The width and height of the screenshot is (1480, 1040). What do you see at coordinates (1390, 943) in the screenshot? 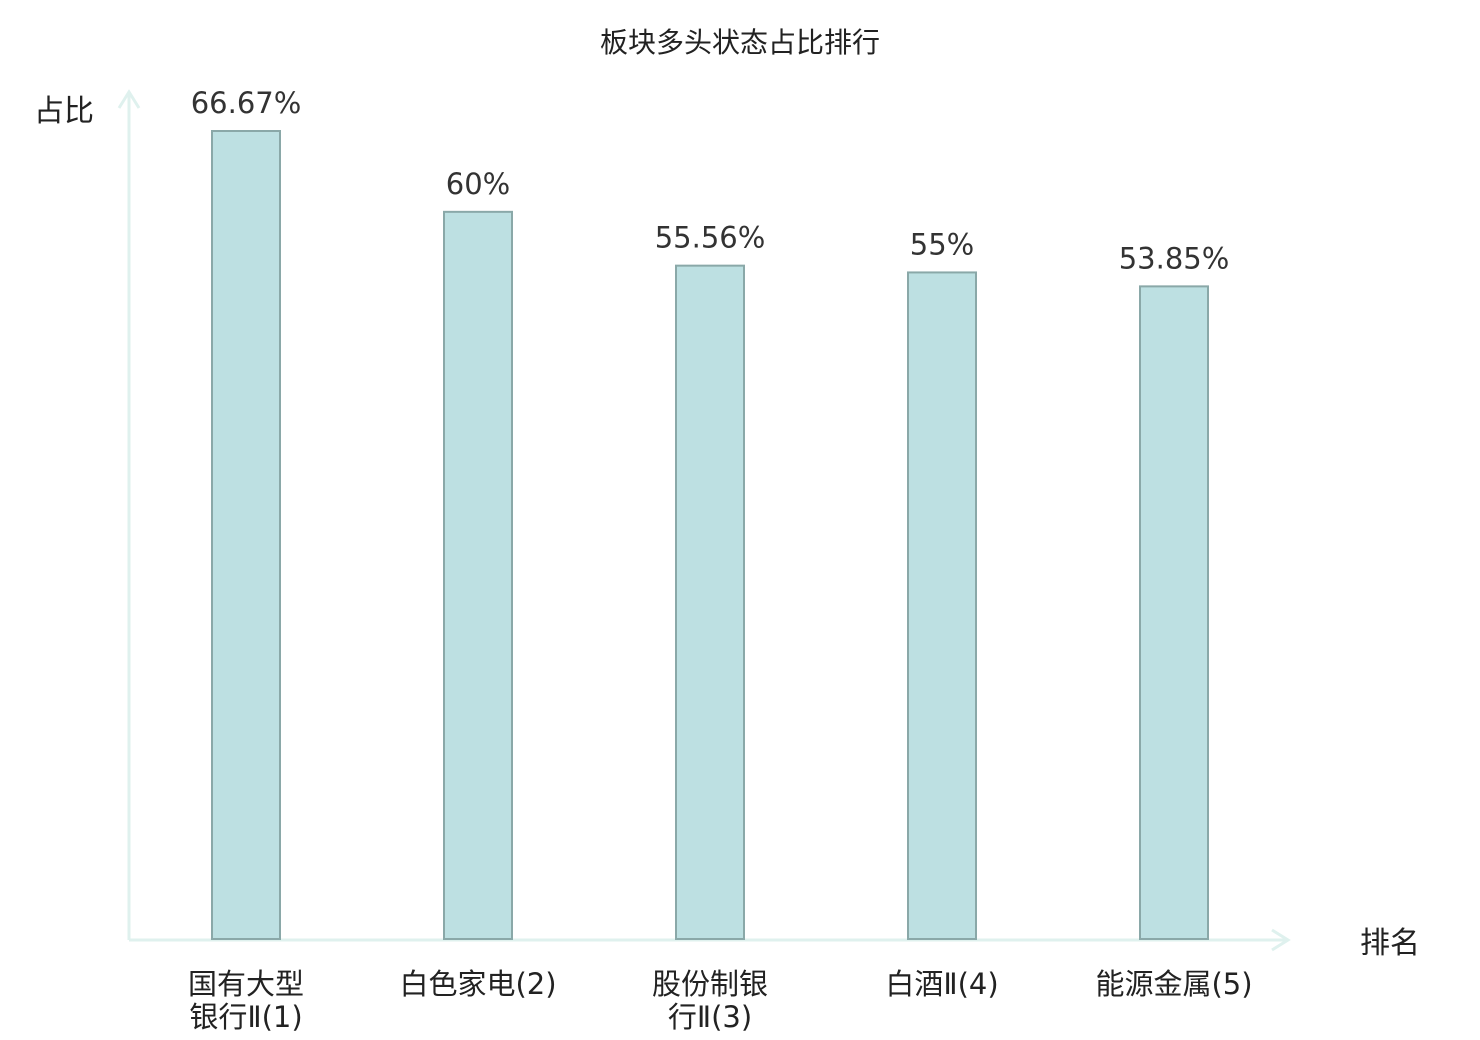
I see `x-axis-label: 排名` at bounding box center [1390, 943].